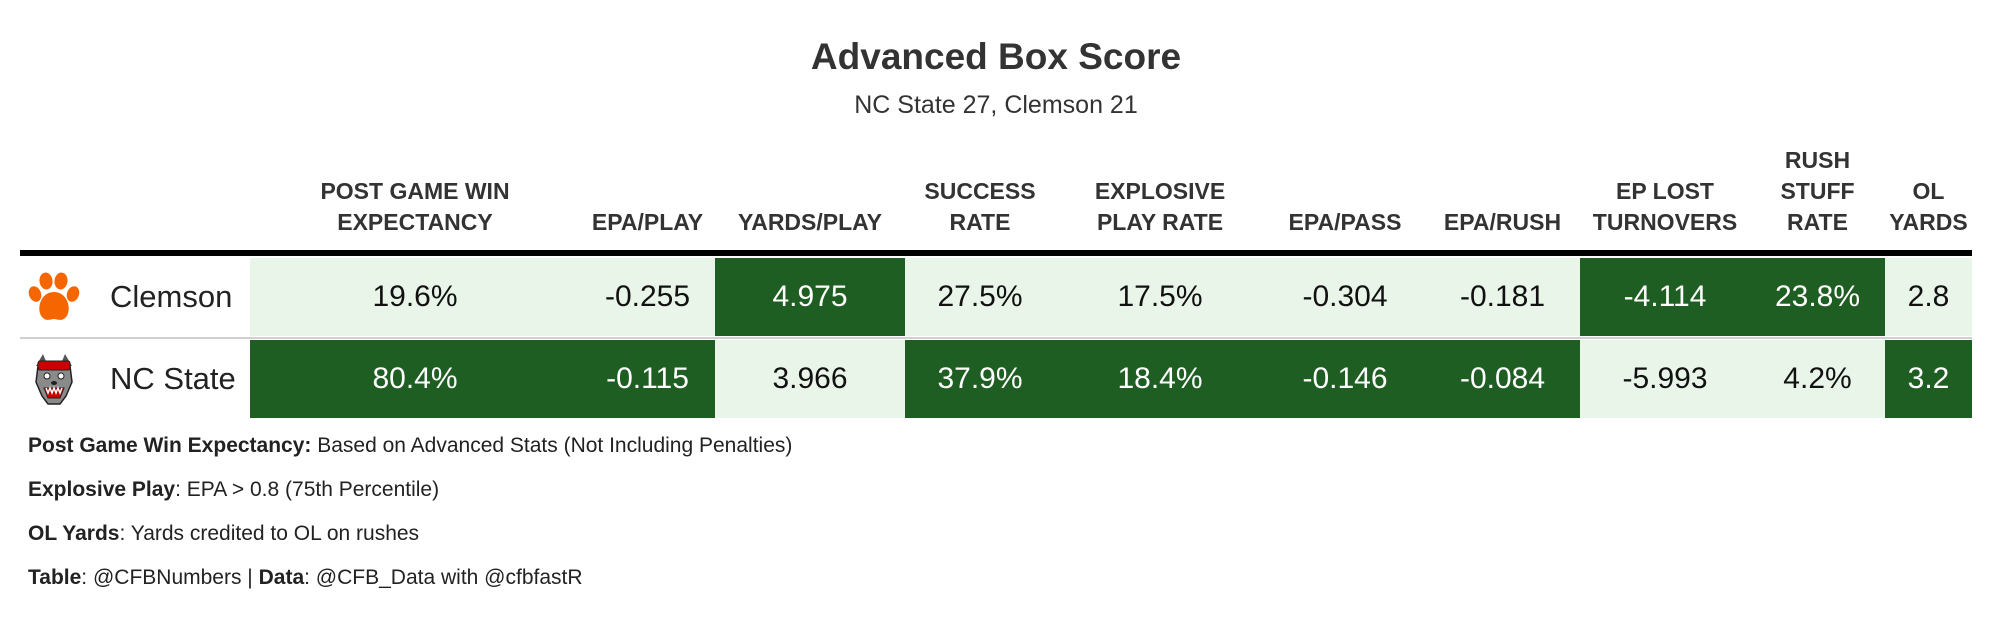 The width and height of the screenshot is (1992, 629). Describe the element at coordinates (1817, 191) in the screenshot. I see `column-header: RUSH STUFF RATE` at that location.